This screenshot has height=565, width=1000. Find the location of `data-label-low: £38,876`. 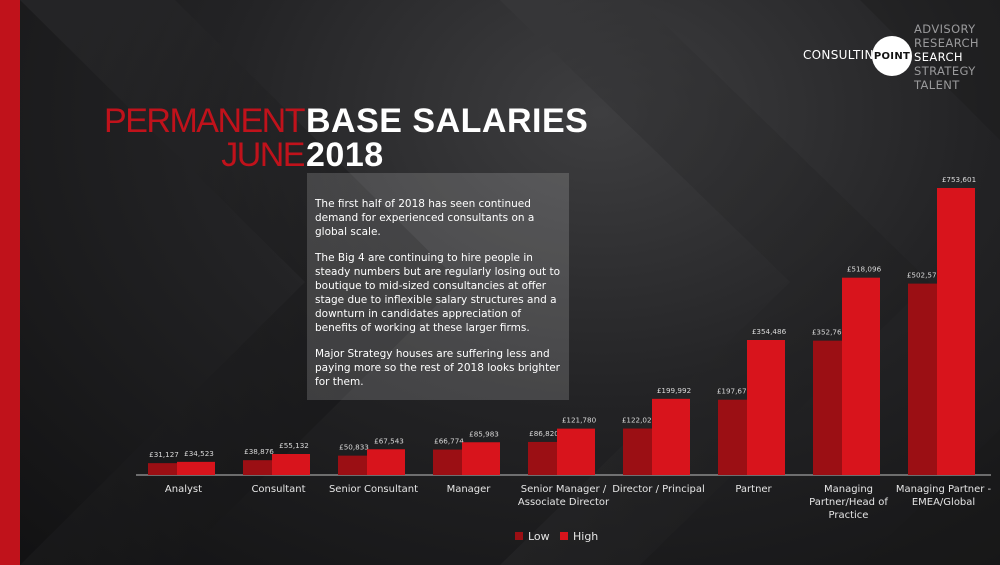

data-label-low: £38,876 is located at coordinates (259, 451).